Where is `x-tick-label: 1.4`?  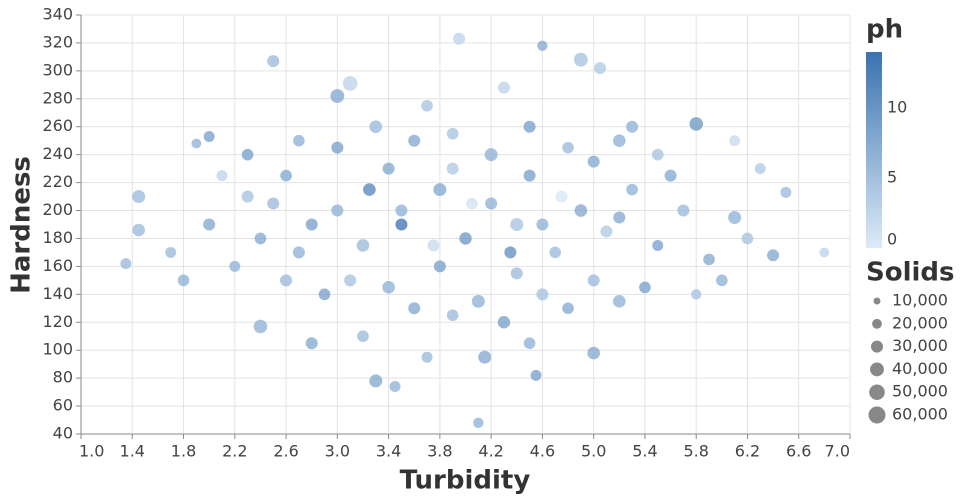
x-tick-label: 1.4 is located at coordinates (132, 451).